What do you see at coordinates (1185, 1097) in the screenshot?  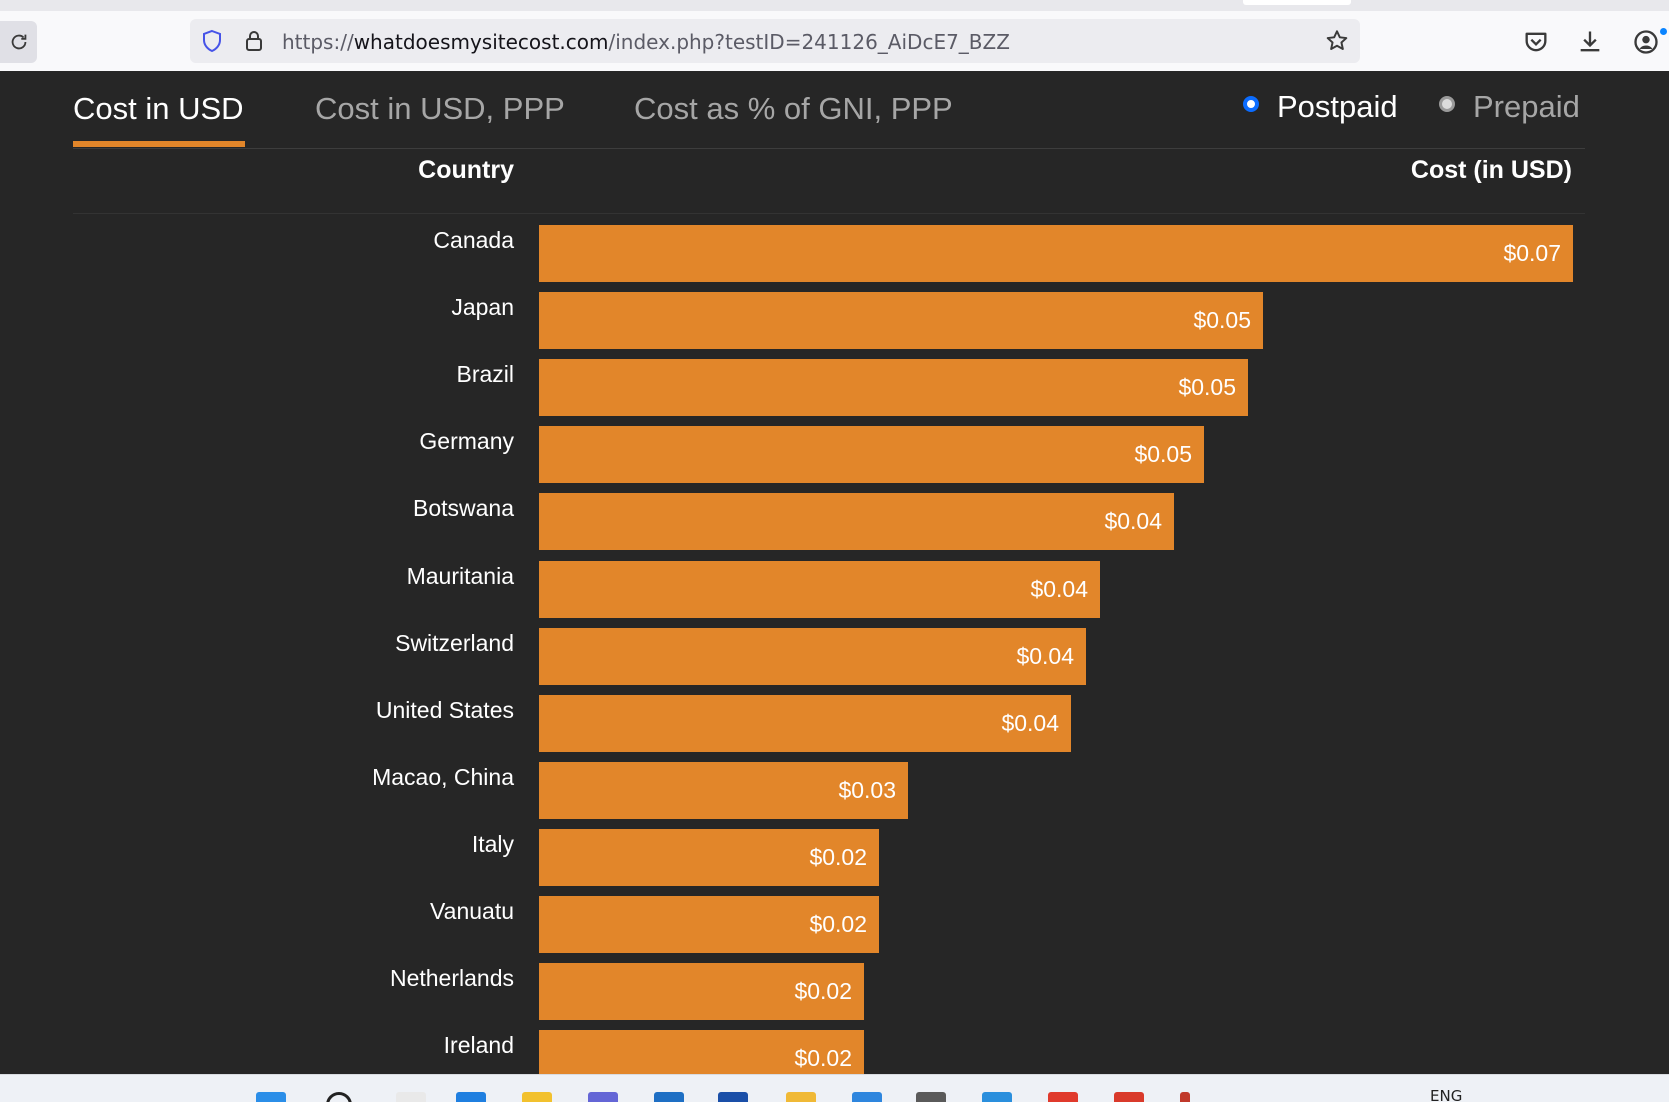 I see `app-icon-small` at bounding box center [1185, 1097].